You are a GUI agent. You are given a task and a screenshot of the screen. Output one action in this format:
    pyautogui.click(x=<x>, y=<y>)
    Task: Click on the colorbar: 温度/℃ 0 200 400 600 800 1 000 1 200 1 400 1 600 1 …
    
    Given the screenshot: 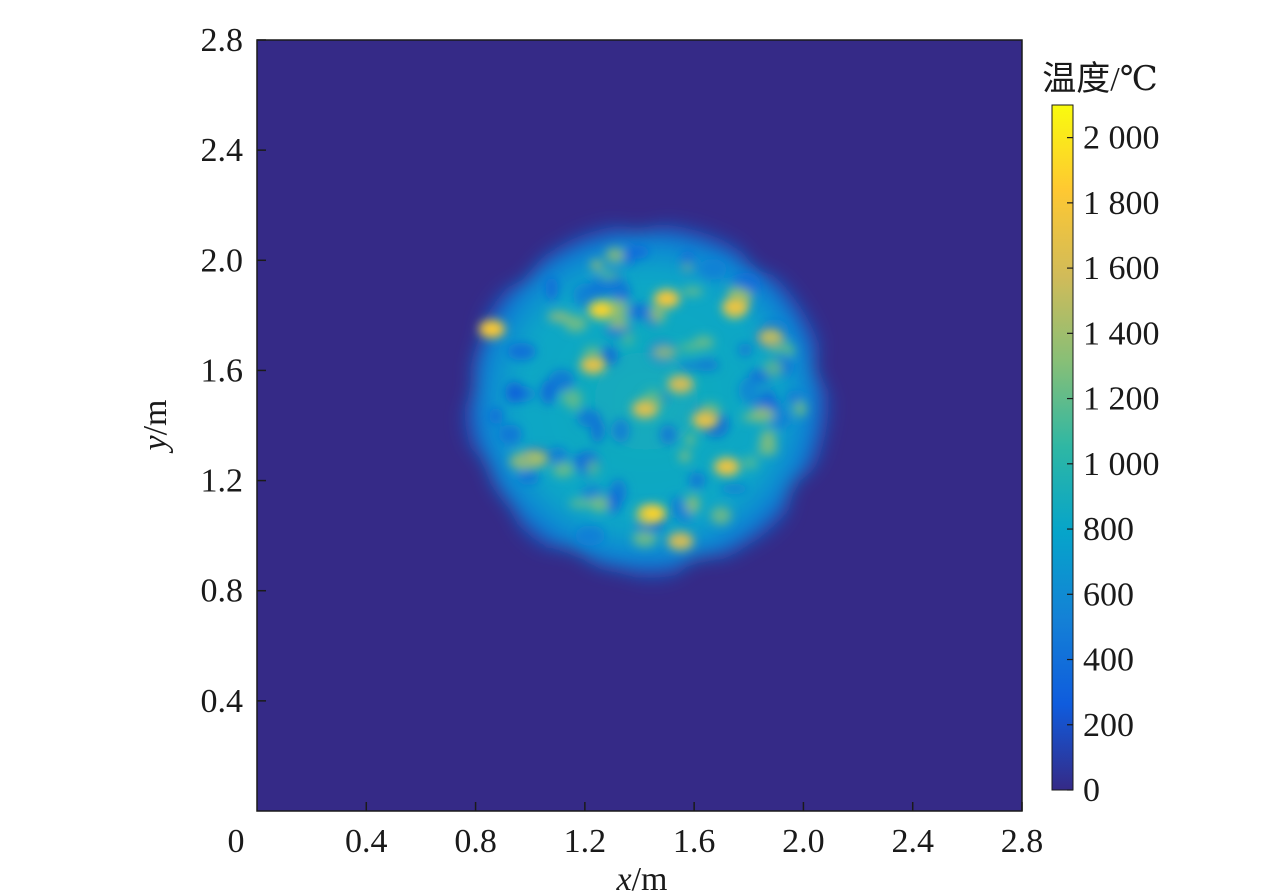 What is the action you would take?
    pyautogui.click(x=1100, y=434)
    